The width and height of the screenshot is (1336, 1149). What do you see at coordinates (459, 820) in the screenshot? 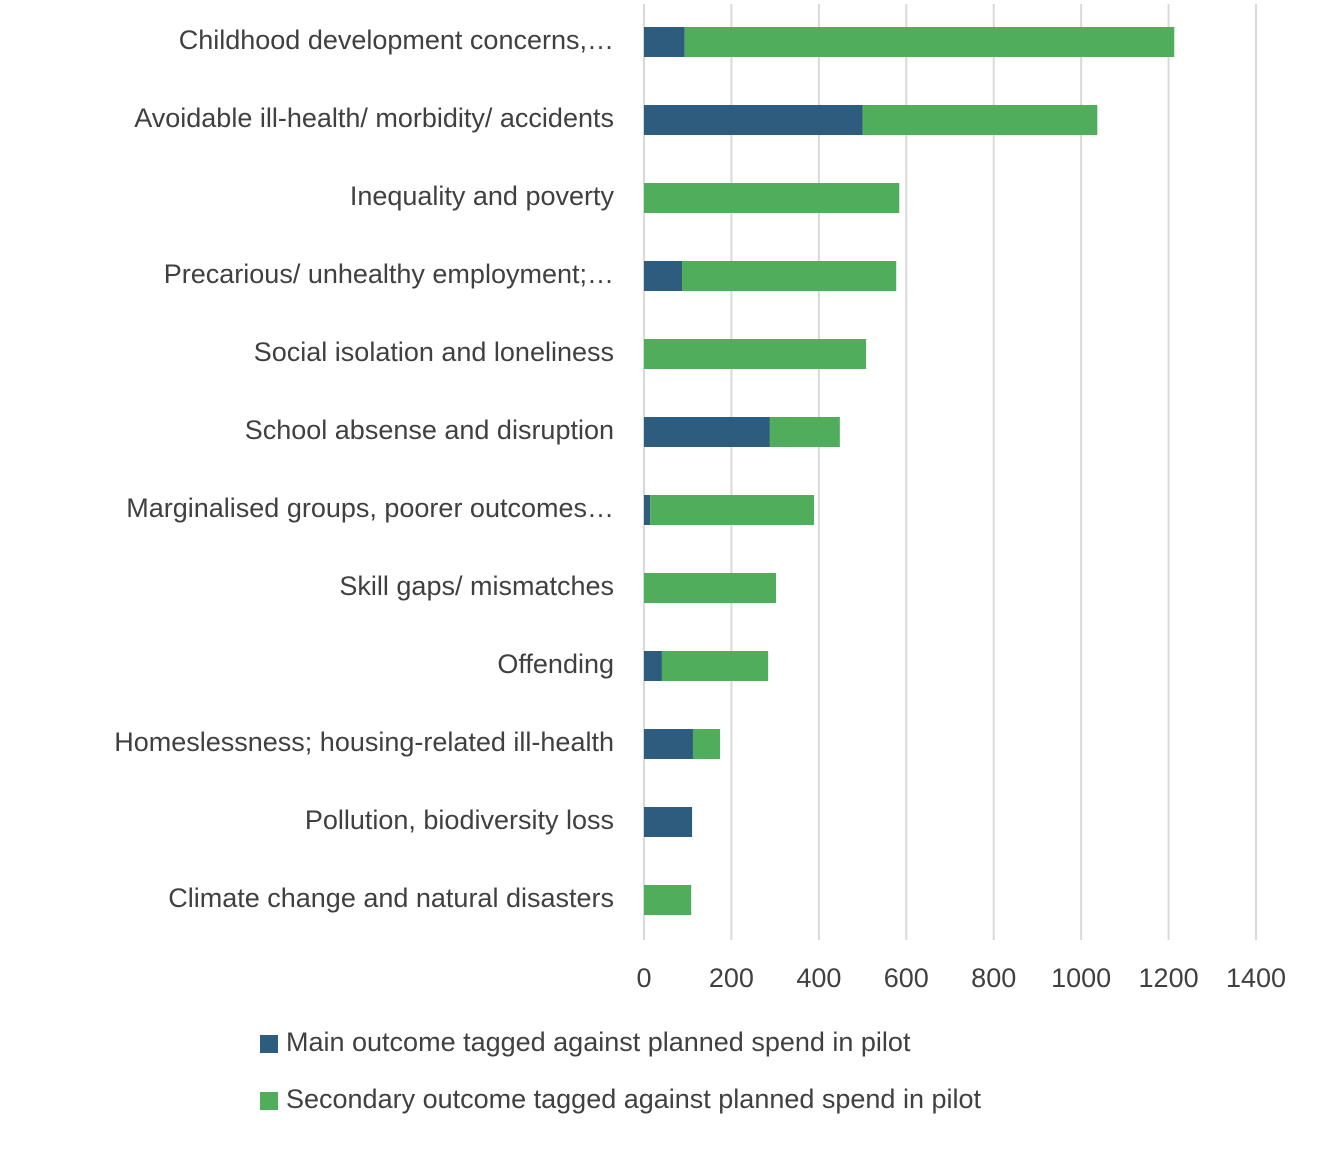
I see `y-tick-label: Pollution, biodiversity loss` at bounding box center [459, 820].